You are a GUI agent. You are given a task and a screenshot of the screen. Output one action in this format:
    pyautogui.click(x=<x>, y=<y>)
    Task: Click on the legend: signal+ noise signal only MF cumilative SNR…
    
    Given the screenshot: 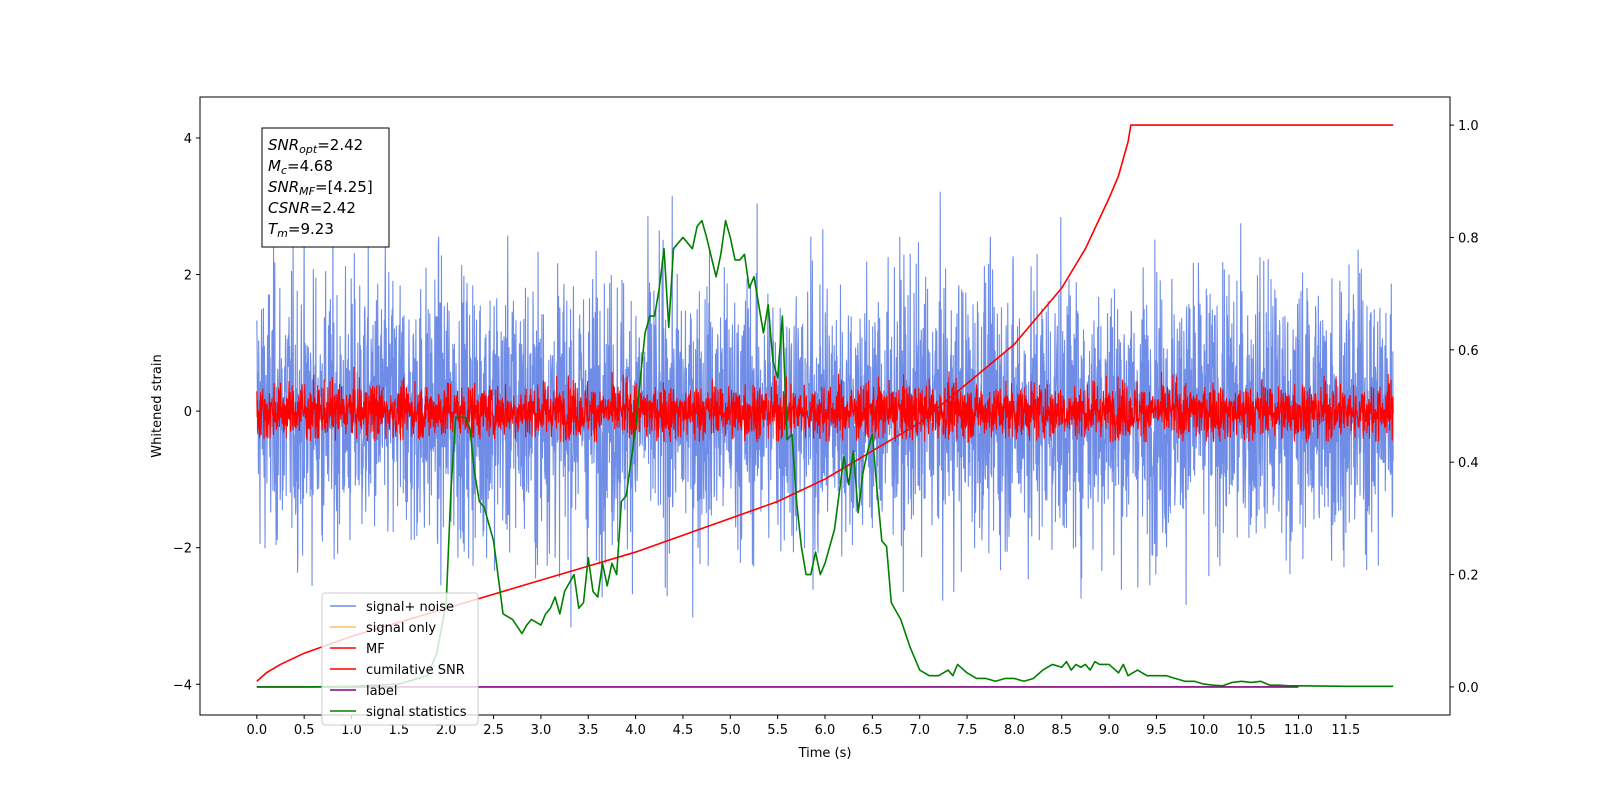 What is the action you would take?
    pyautogui.click(x=400, y=659)
    